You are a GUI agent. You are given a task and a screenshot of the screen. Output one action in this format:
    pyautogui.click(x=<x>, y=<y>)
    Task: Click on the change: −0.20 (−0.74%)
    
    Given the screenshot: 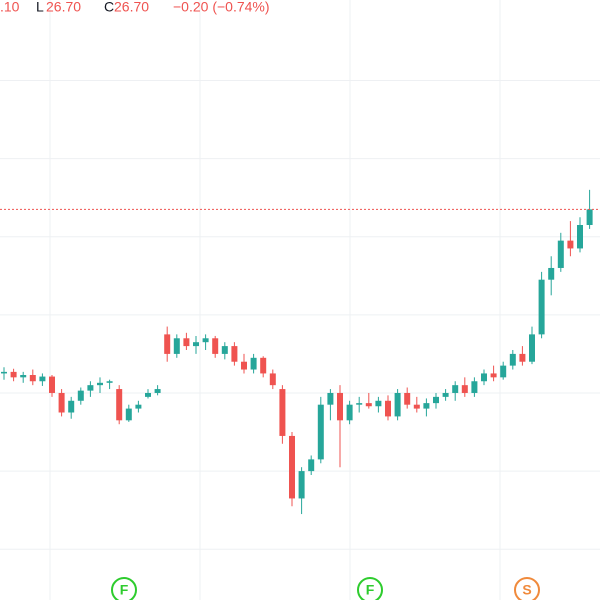 What is the action you would take?
    pyautogui.click(x=221, y=7)
    